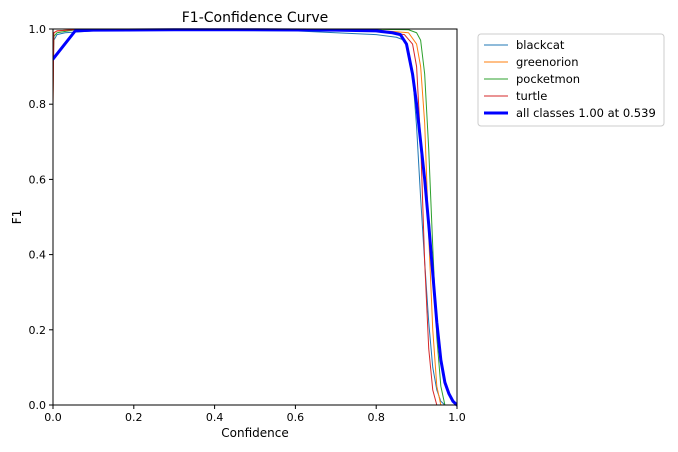 The image size is (678, 452). I want to click on y-tick-label: 0.0, so click(38, 405).